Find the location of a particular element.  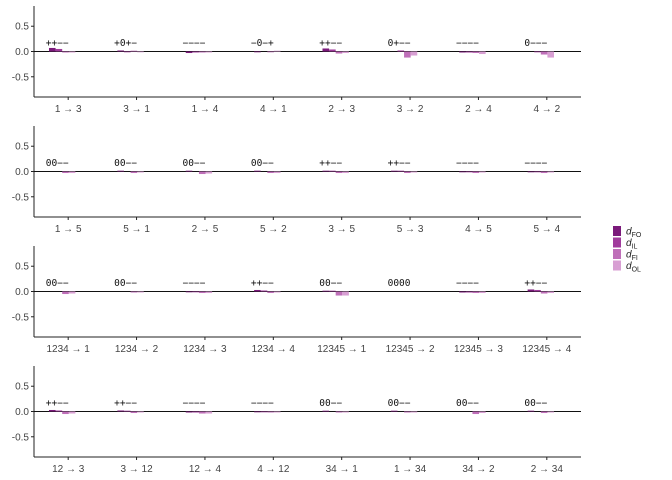

sign-label: +0+− is located at coordinates (125, 43).